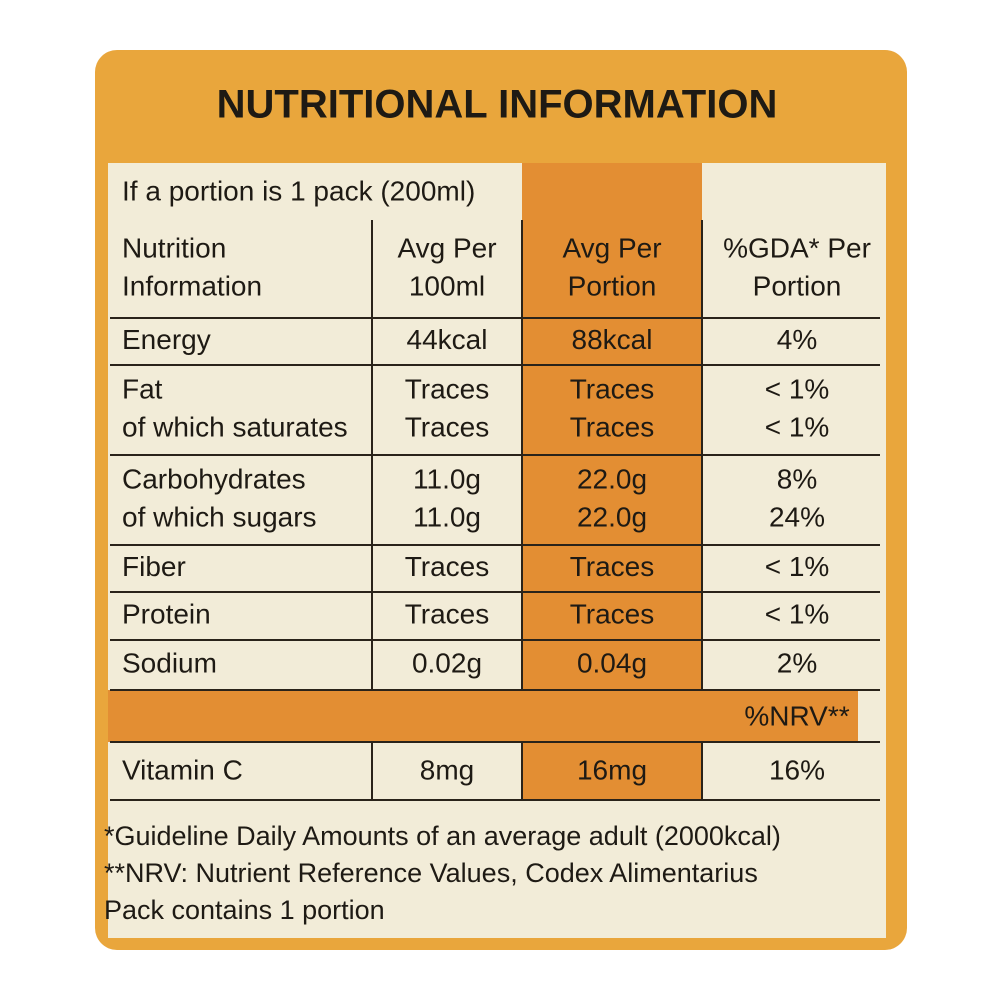 The width and height of the screenshot is (1000, 1000). Describe the element at coordinates (447, 339) in the screenshot. I see `cell-text: 44kcal` at that location.